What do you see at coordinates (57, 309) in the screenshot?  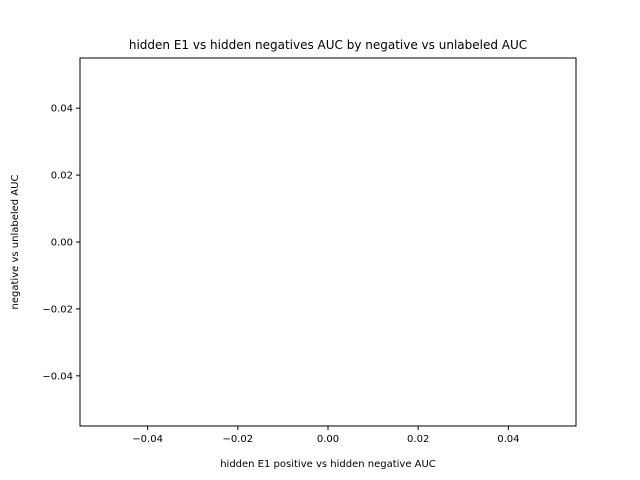 I see `y-tick-label: −0.02` at bounding box center [57, 309].